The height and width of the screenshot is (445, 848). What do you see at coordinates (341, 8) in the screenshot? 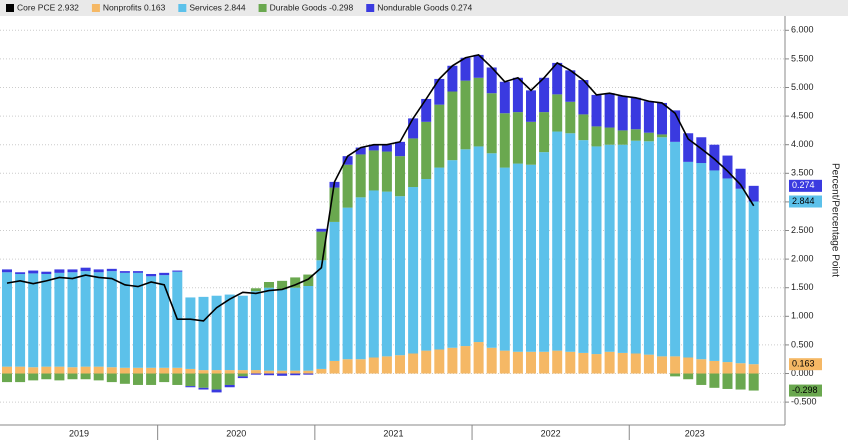
I see `legend-value: -0.298` at bounding box center [341, 8].